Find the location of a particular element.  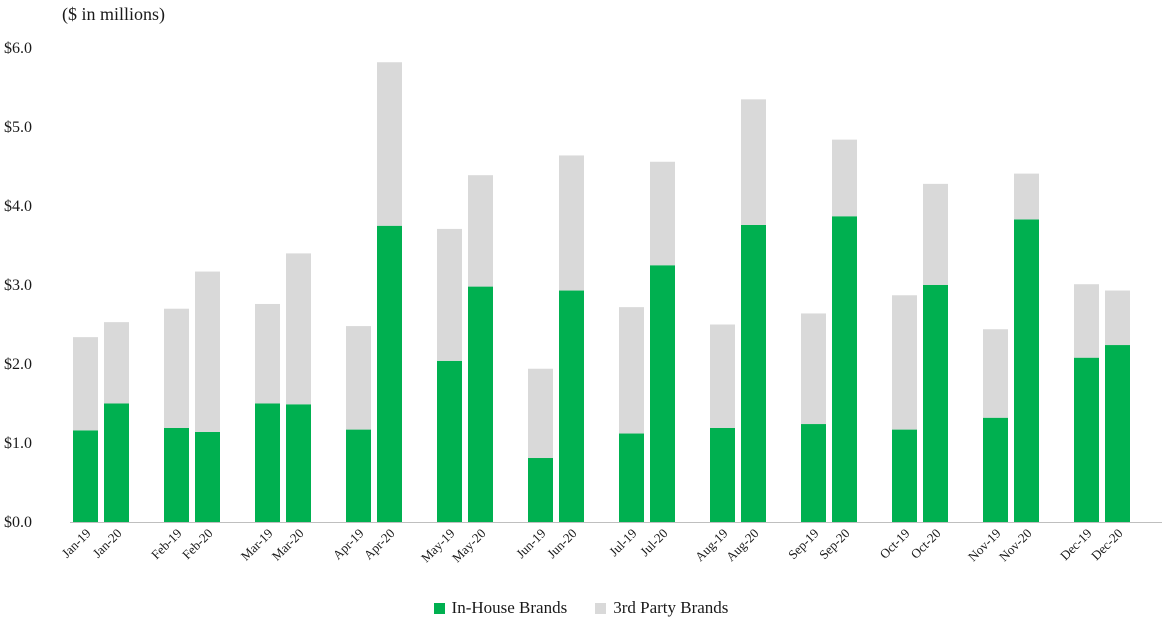

legend-item-in-house: In-House Brands is located at coordinates (500, 608).